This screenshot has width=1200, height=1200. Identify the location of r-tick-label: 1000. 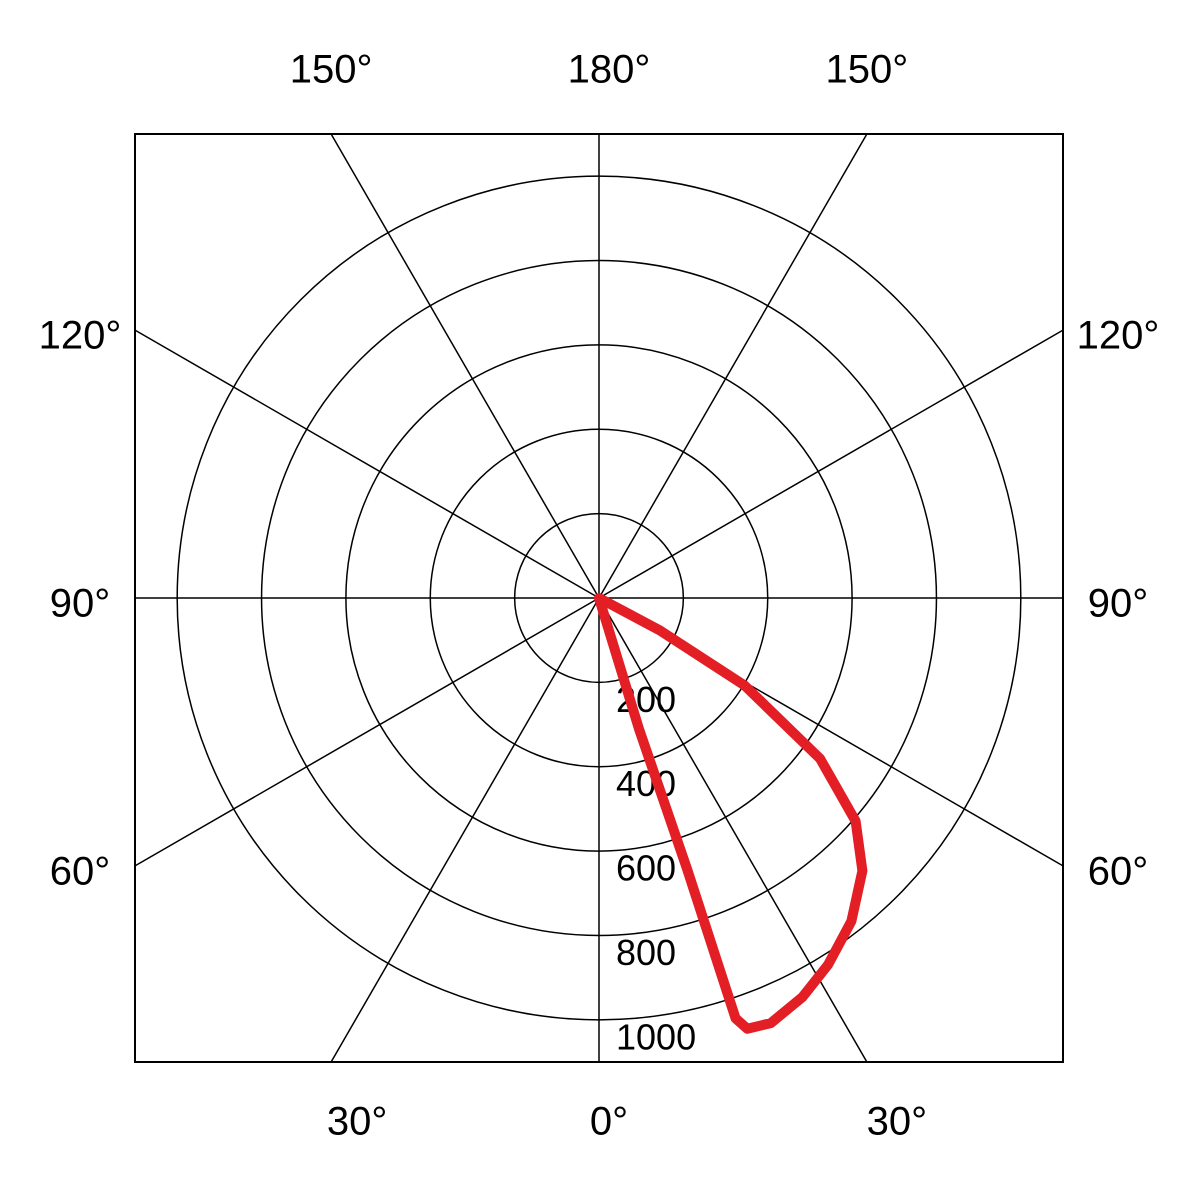
(656, 1036).